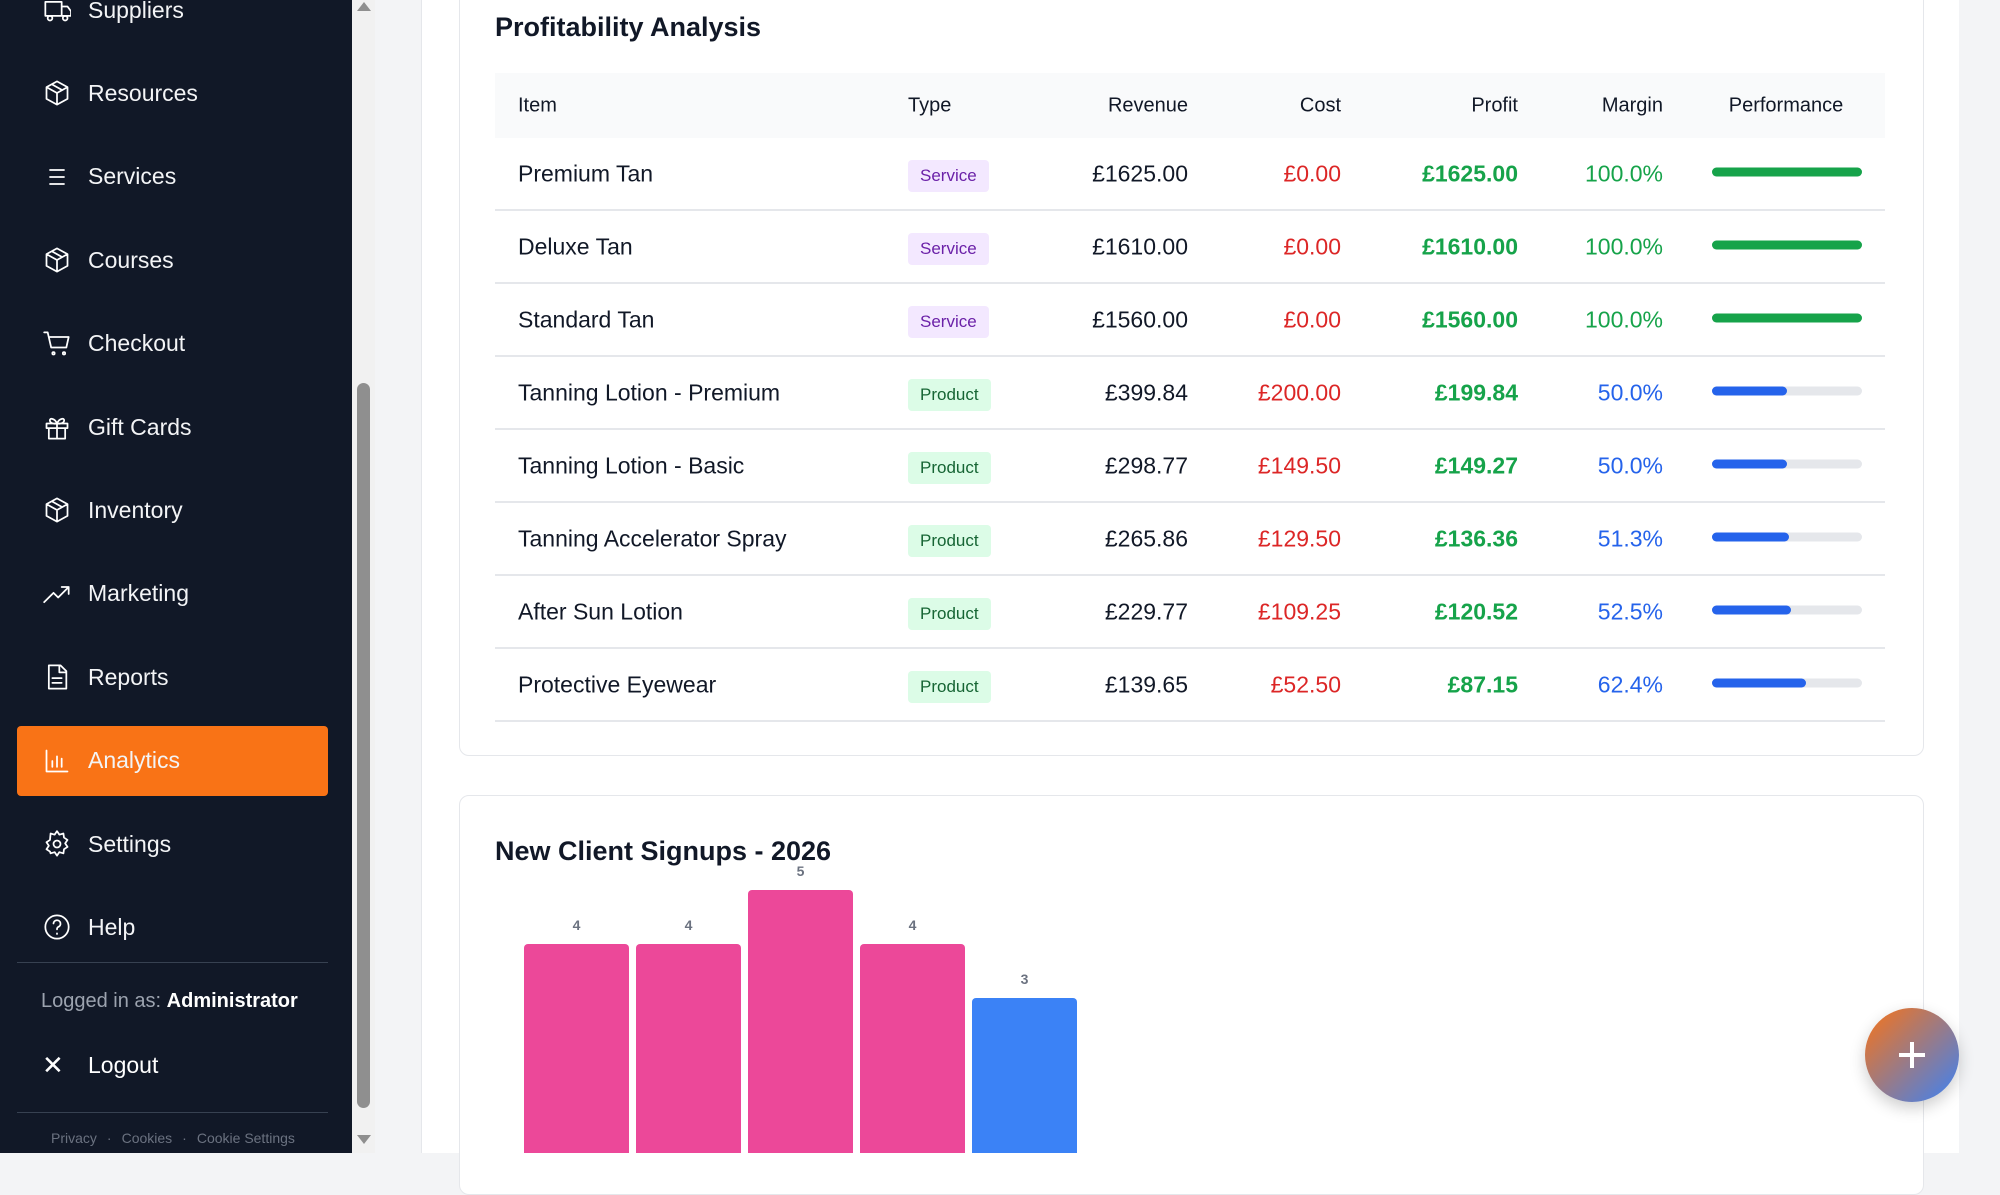 The width and height of the screenshot is (2000, 1195). What do you see at coordinates (801, 871) in the screenshot?
I see `bar-value-label: 5` at bounding box center [801, 871].